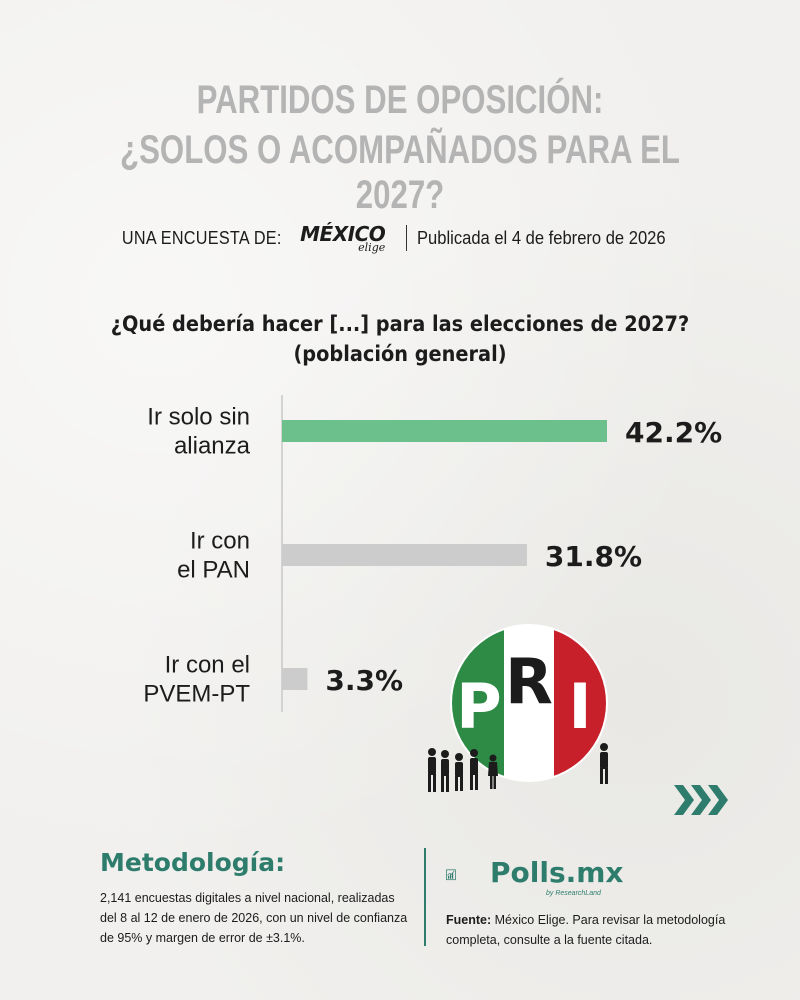 Image resolution: width=800 pixels, height=1000 pixels. What do you see at coordinates (478, 706) in the screenshot?
I see `pri-letter-p: P` at bounding box center [478, 706].